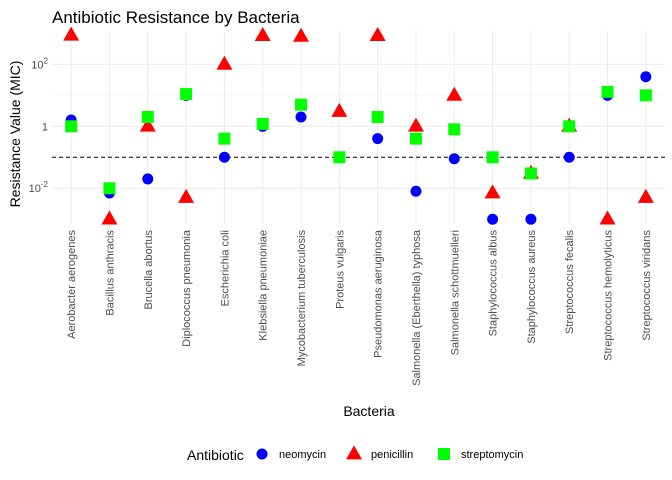  Describe the element at coordinates (215, 455) in the screenshot. I see `legend-title: Antibiotic` at that location.